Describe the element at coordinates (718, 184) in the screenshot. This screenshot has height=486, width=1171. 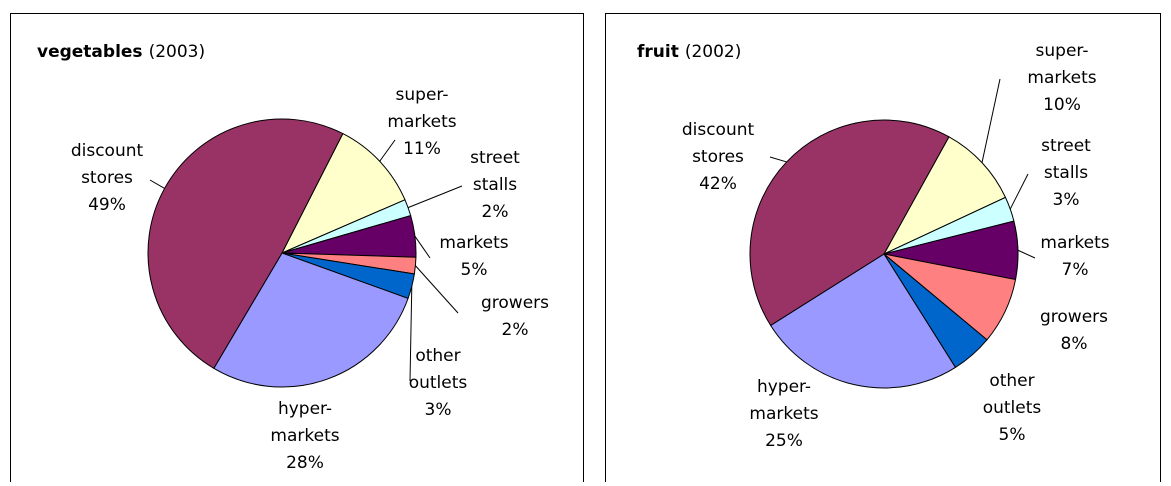
I see `slice-value-label: 42%` at that location.